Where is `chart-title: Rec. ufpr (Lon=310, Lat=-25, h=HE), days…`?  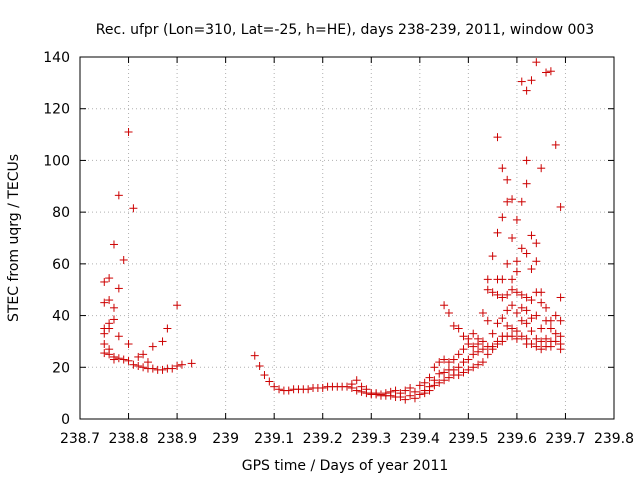 chart-title: Rec. ufpr (Lon=310, Lat=-25, h=HE), days… is located at coordinates (345, 30).